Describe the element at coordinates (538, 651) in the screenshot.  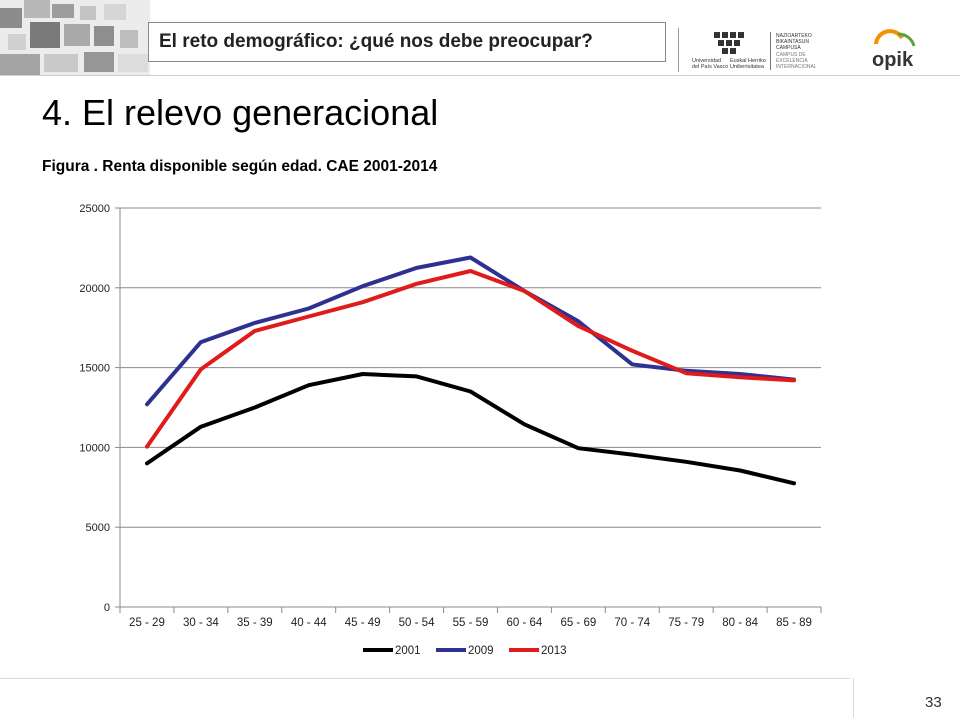
I see `legend-item-2013: 2013` at that location.